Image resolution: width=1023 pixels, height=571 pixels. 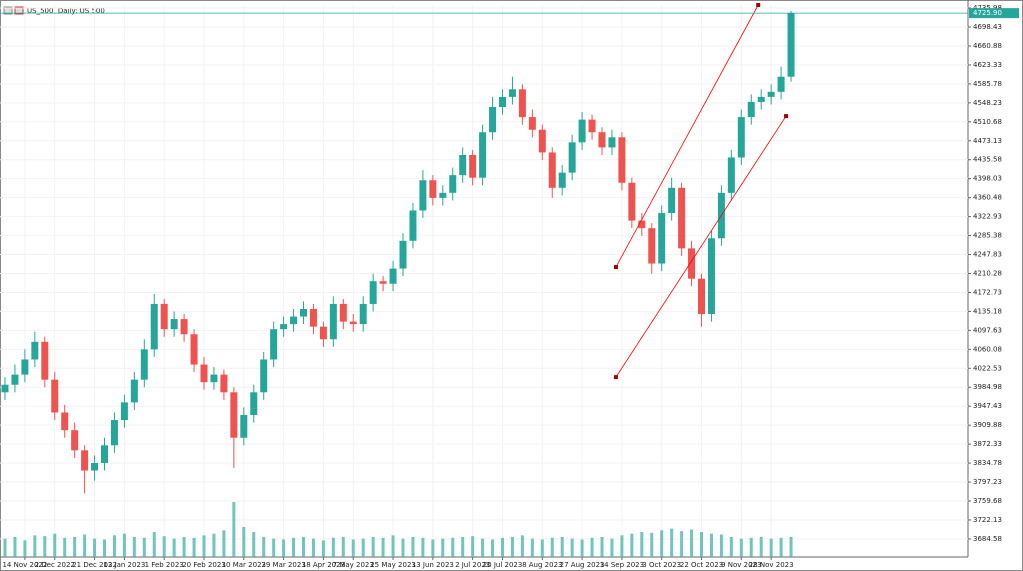 I want to click on chart-title: US_500, Daily: US 500, so click(x=66, y=11).